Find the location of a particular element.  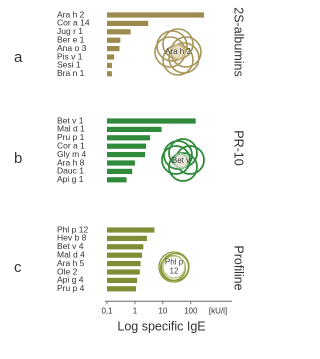

category-label: Bet v 4 is located at coordinates (70, 246).